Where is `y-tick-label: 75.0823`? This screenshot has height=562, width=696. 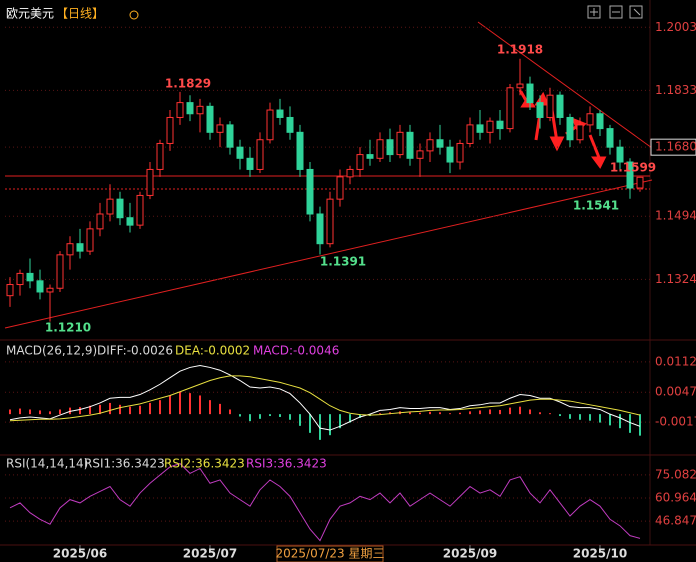 y-tick-label: 75.0823 is located at coordinates (675, 474).